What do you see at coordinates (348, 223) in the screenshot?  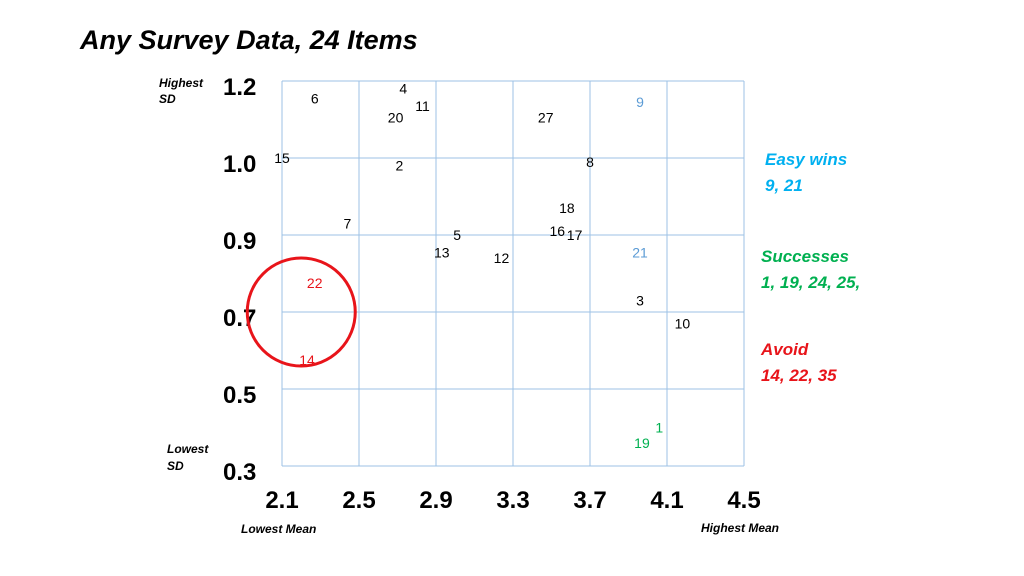 I see `data-point-label: 7` at bounding box center [348, 223].